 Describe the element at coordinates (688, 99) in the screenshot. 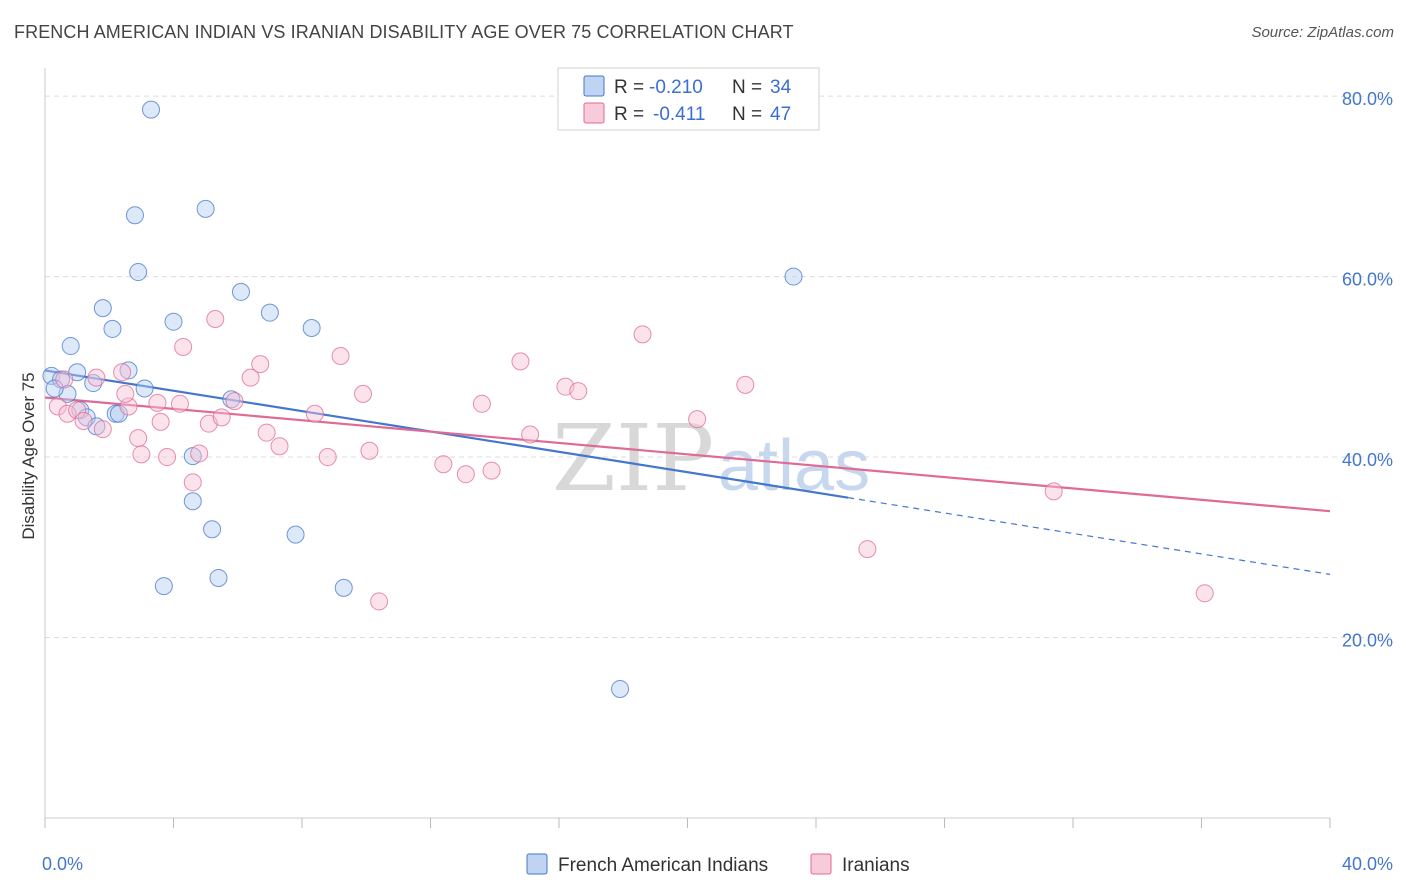

I see `stats-legend: R = -0.210 N = 34 R = -0.411 N = 47` at that location.